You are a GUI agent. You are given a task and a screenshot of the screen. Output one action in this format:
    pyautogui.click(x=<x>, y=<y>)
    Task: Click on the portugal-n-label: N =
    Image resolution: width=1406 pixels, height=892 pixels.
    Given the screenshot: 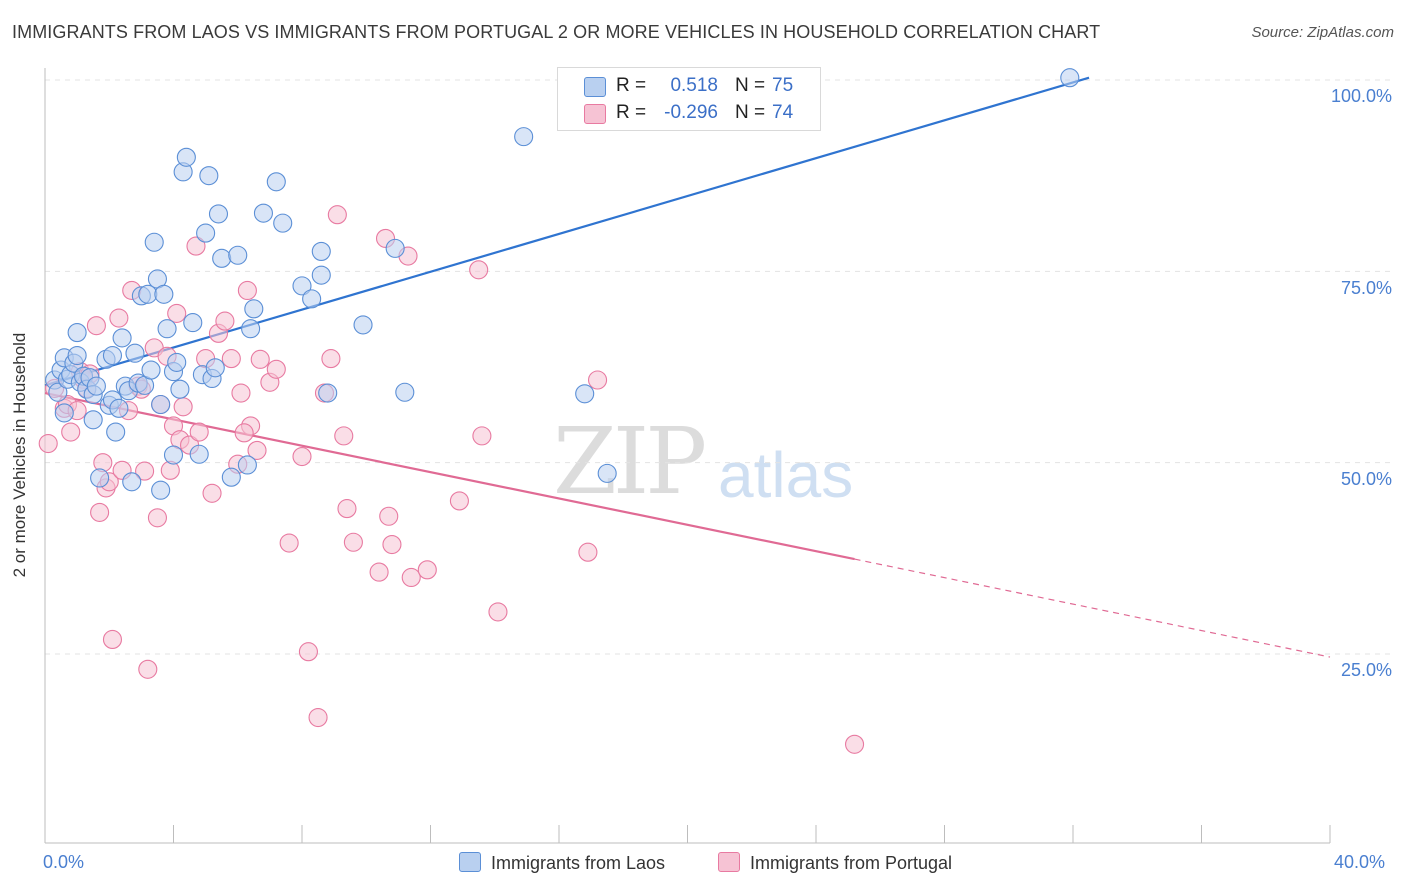 What is the action you would take?
    pyautogui.click(x=750, y=112)
    